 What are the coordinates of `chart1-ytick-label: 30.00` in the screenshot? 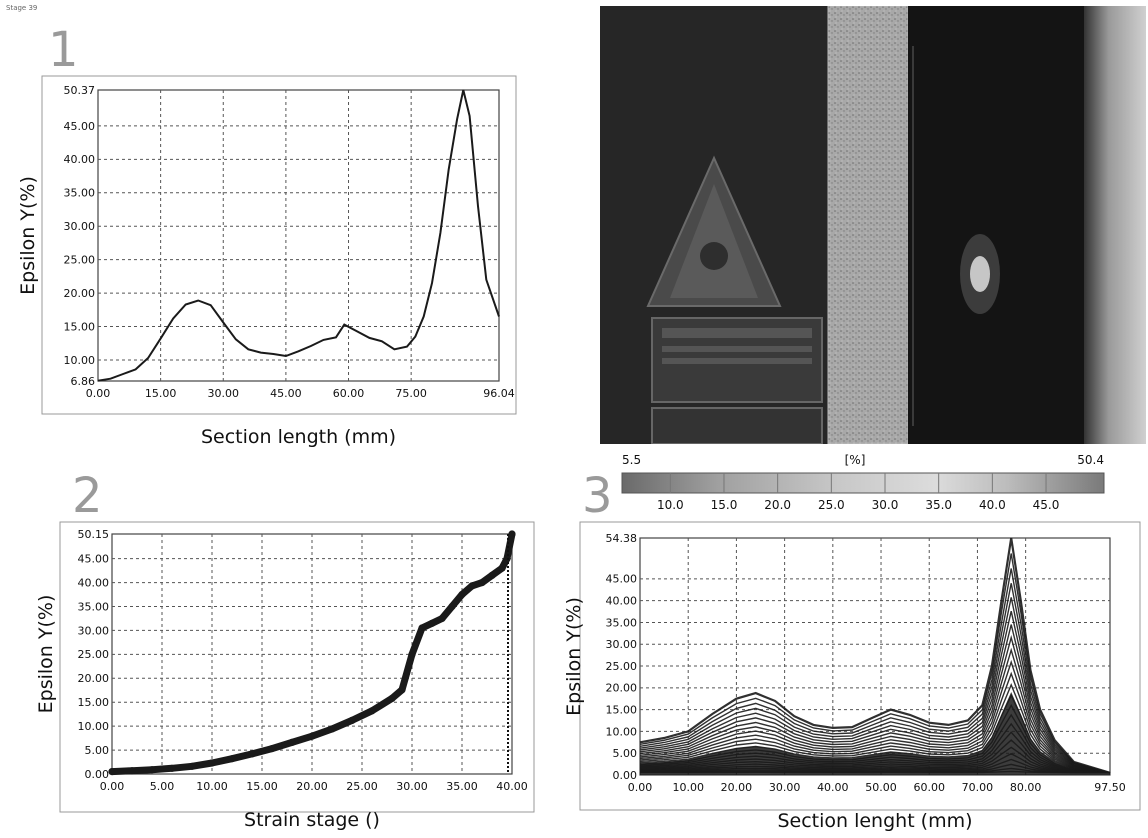 It's located at (80, 226).